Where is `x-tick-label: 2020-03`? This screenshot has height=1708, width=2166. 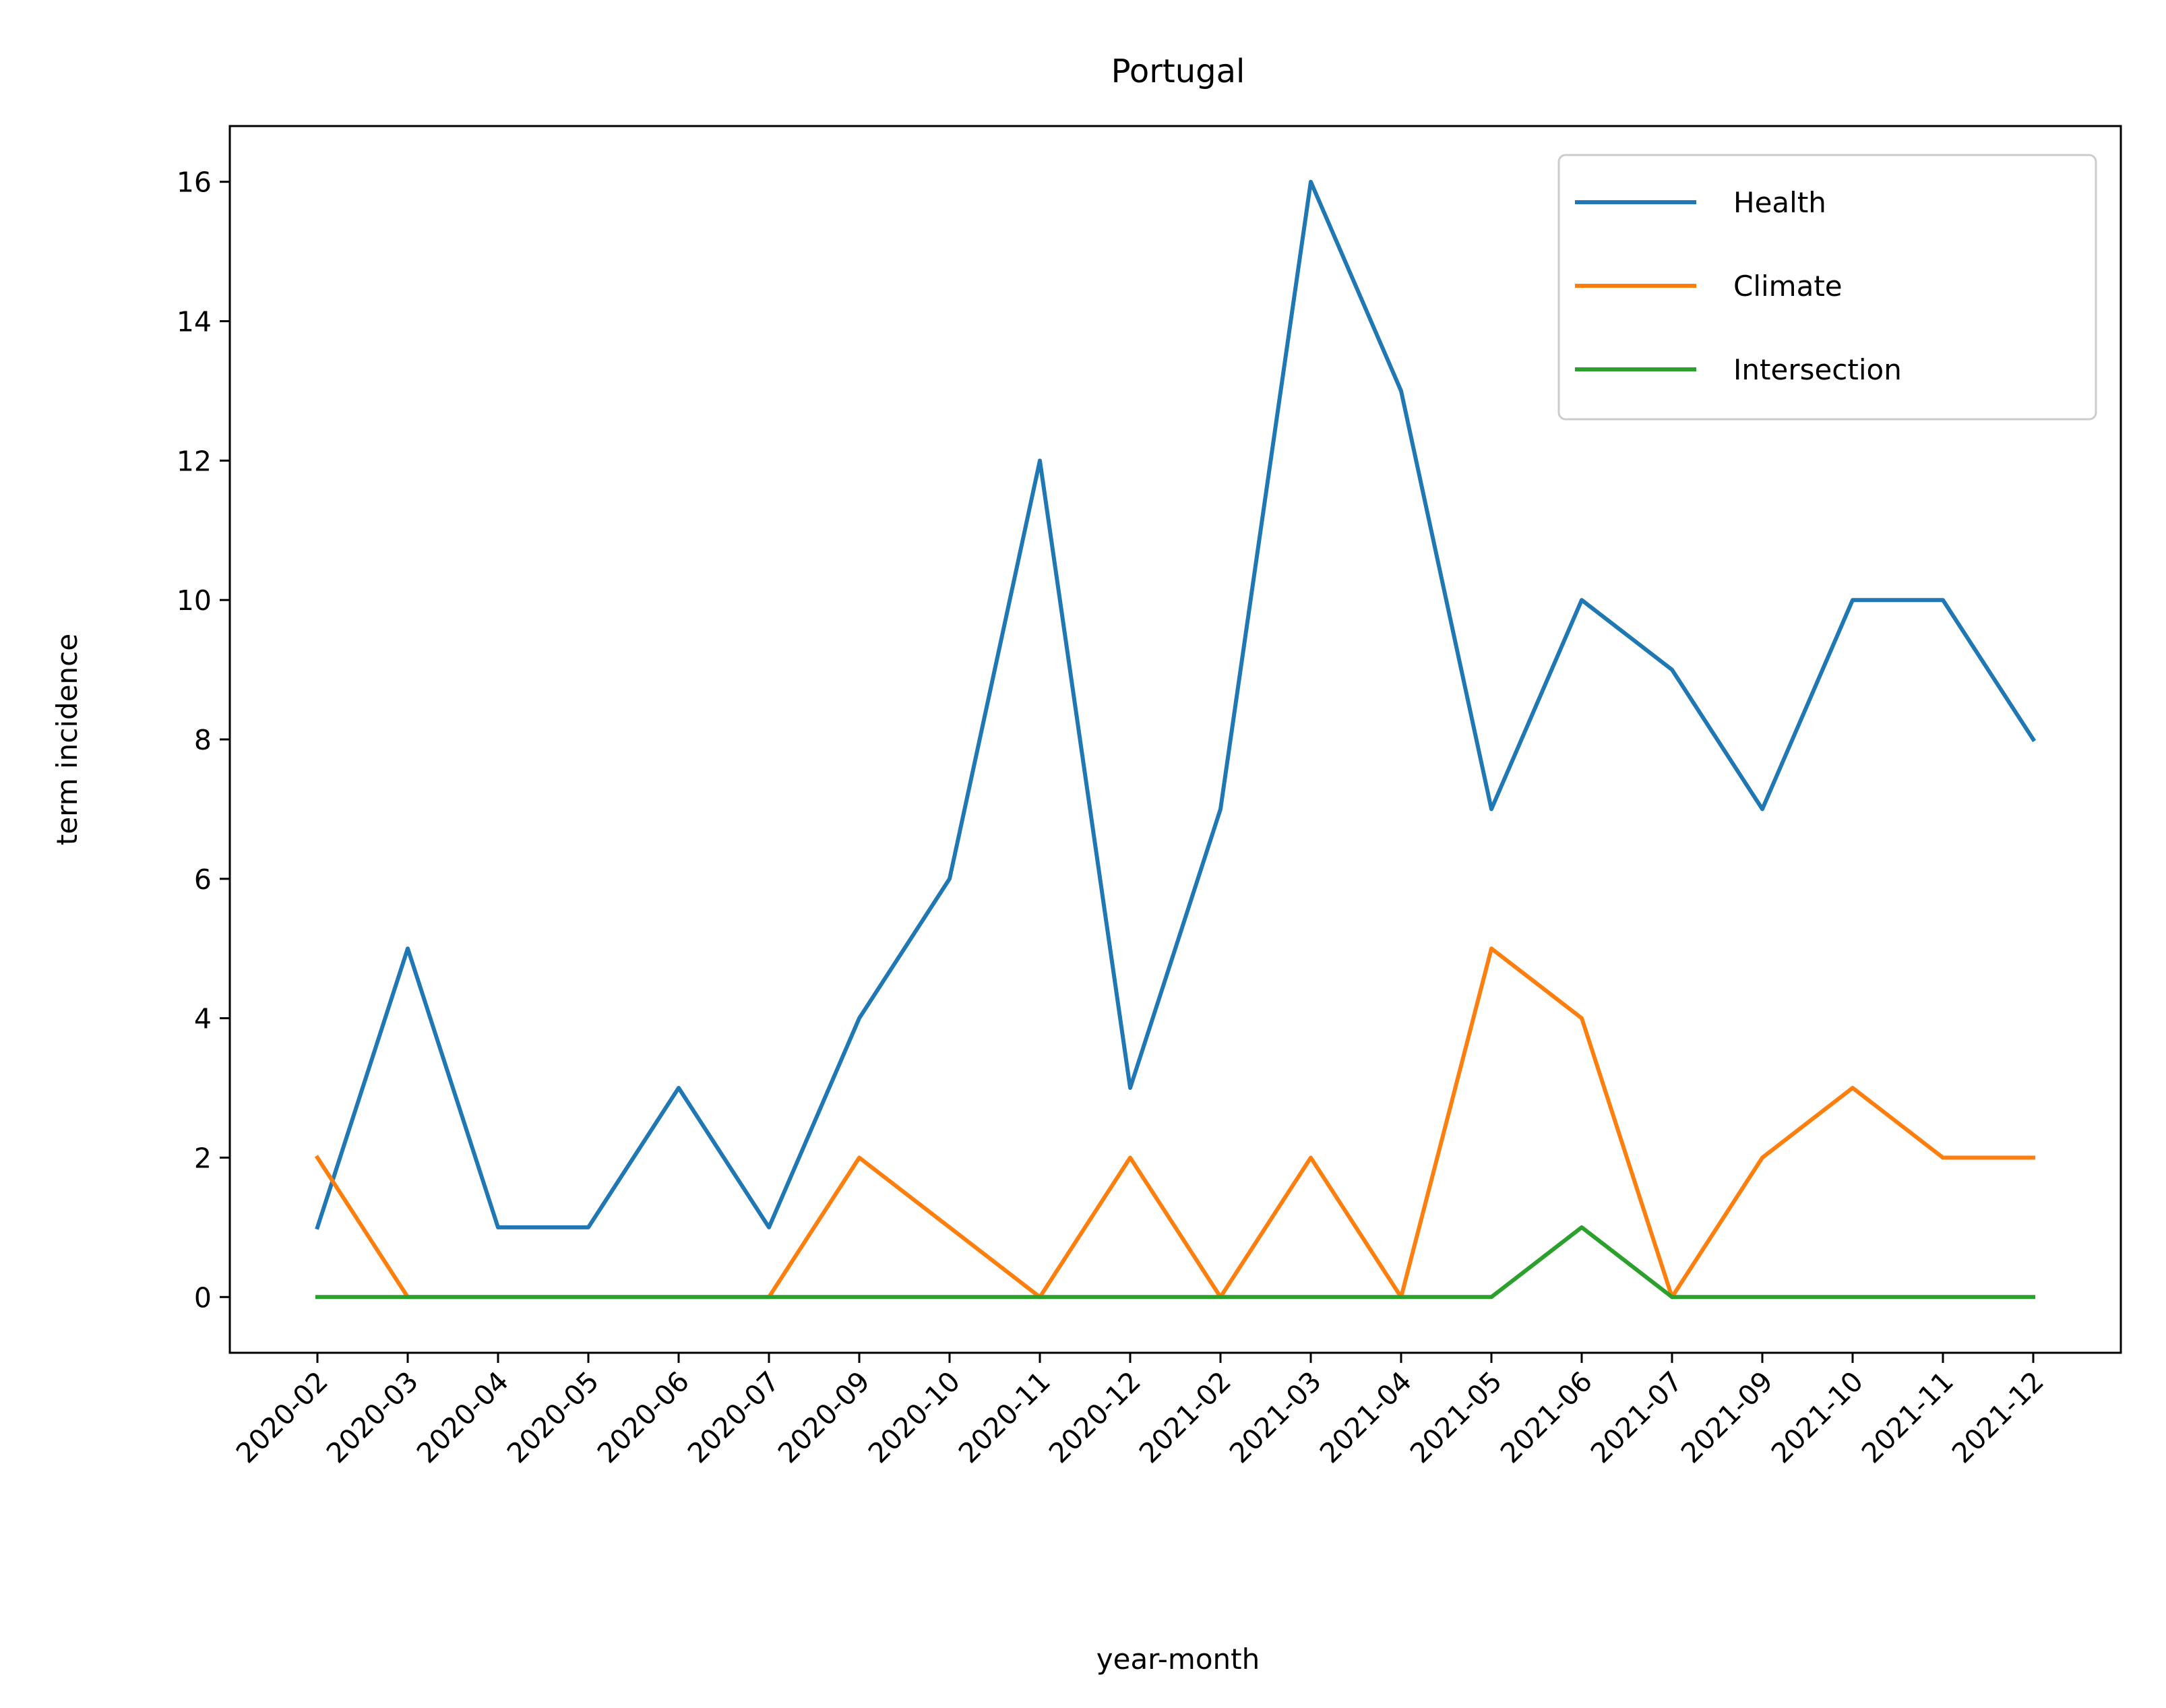 x-tick-label: 2020-03 is located at coordinates (372, 1417).